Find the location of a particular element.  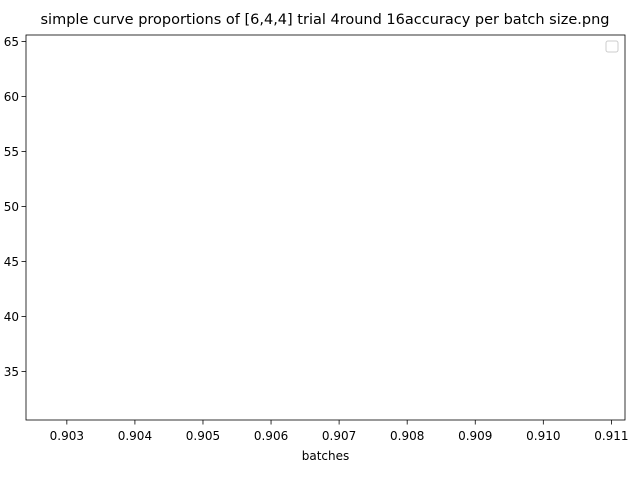

x-axis-label: batches is located at coordinates (326, 456).